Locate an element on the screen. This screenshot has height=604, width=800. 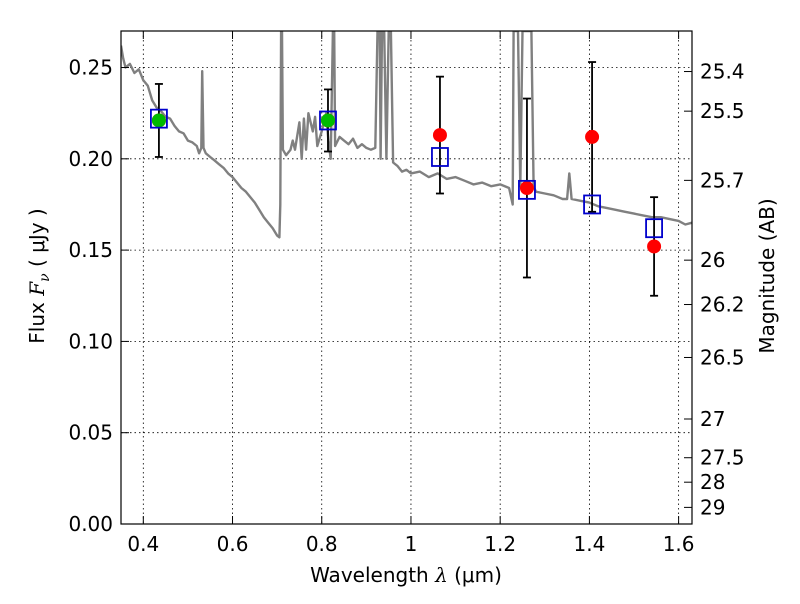
right-axis-title: Magnitude (AB) is located at coordinates (767, 275).